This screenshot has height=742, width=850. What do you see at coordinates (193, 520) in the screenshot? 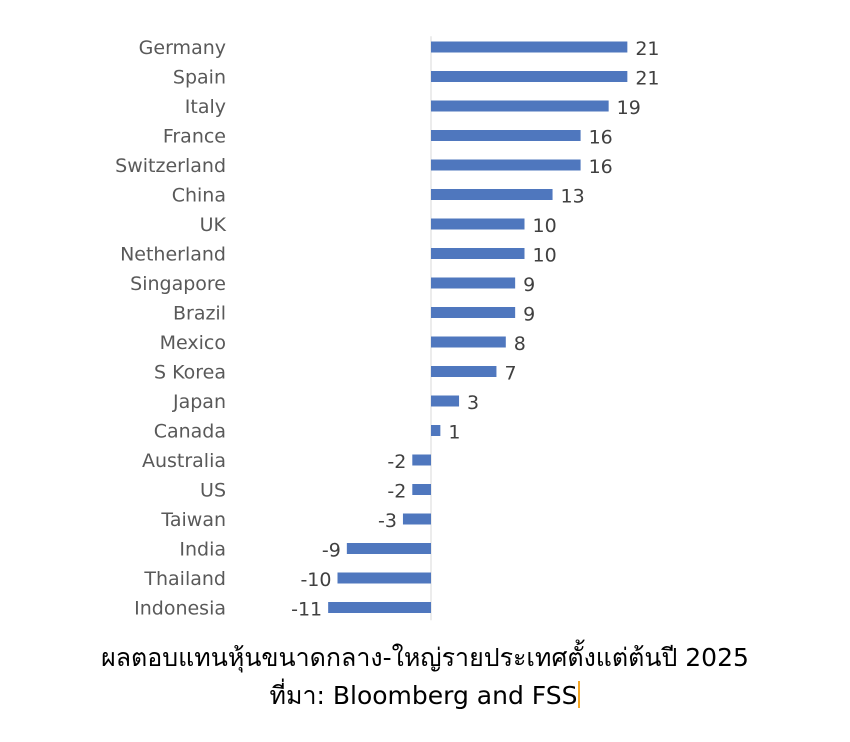
I see `category-label: Taiwan` at bounding box center [193, 520].